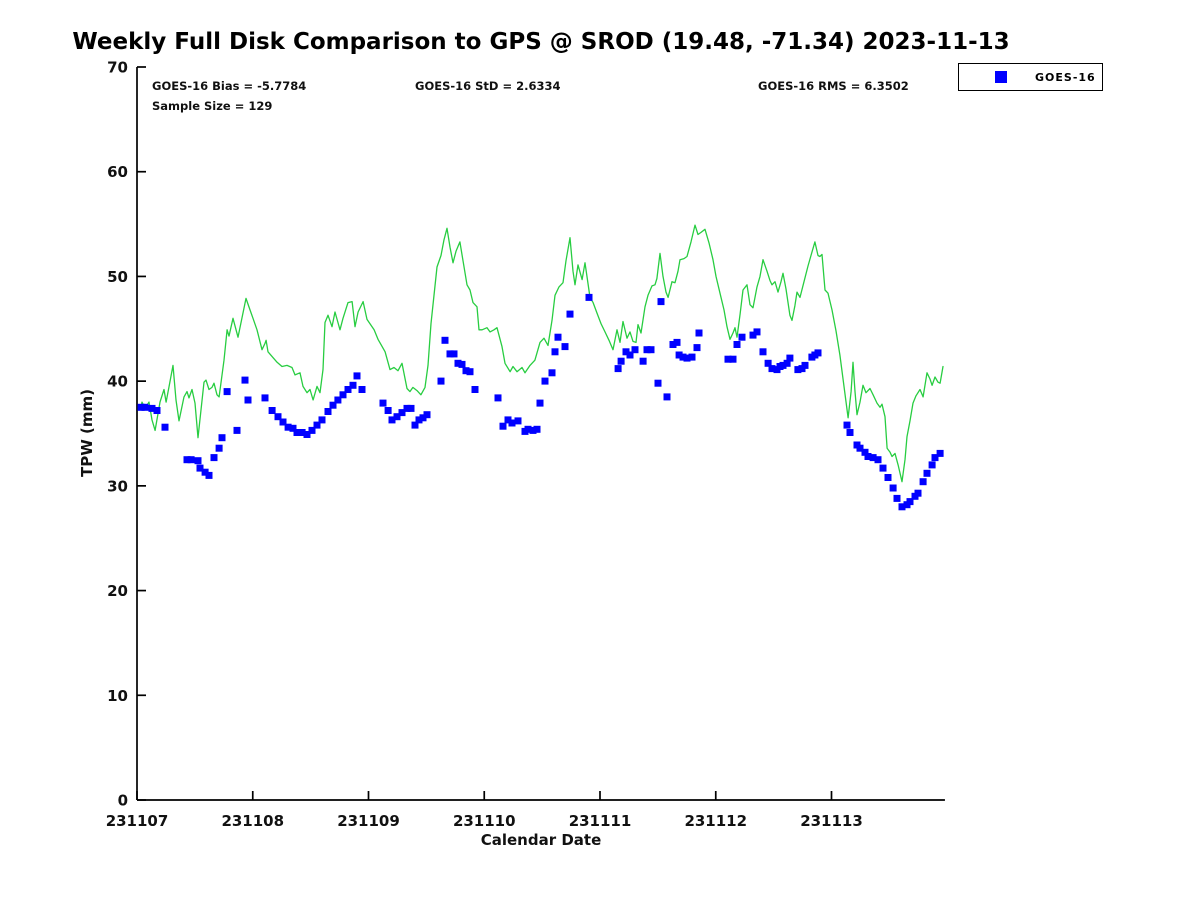  What do you see at coordinates (212, 106) in the screenshot?
I see `stat-sample-size: Sample Size = 129` at bounding box center [212, 106].